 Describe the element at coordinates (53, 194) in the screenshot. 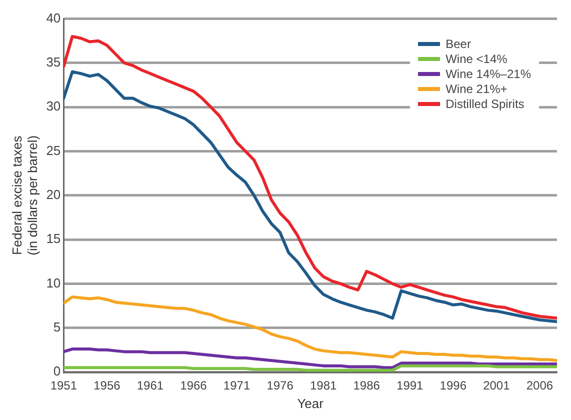

I see `y-tick-label: 20` at that location.